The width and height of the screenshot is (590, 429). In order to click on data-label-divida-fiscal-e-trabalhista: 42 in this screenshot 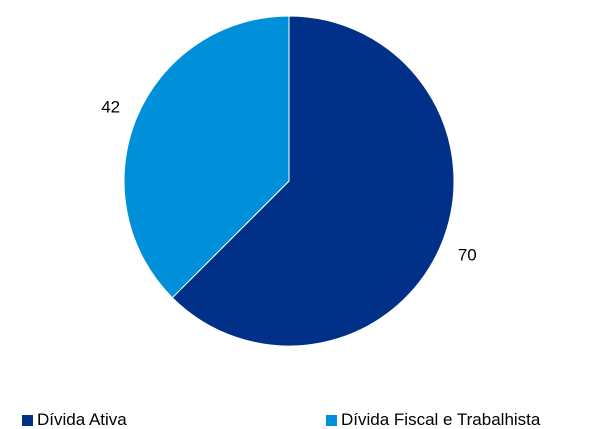, I will do `click(110, 107)`.